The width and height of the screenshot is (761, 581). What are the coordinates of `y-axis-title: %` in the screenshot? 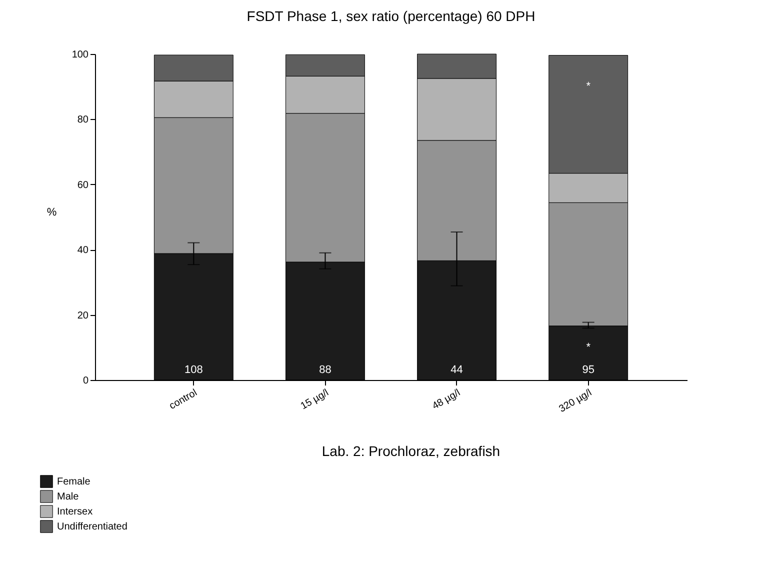 It's located at (51, 212).